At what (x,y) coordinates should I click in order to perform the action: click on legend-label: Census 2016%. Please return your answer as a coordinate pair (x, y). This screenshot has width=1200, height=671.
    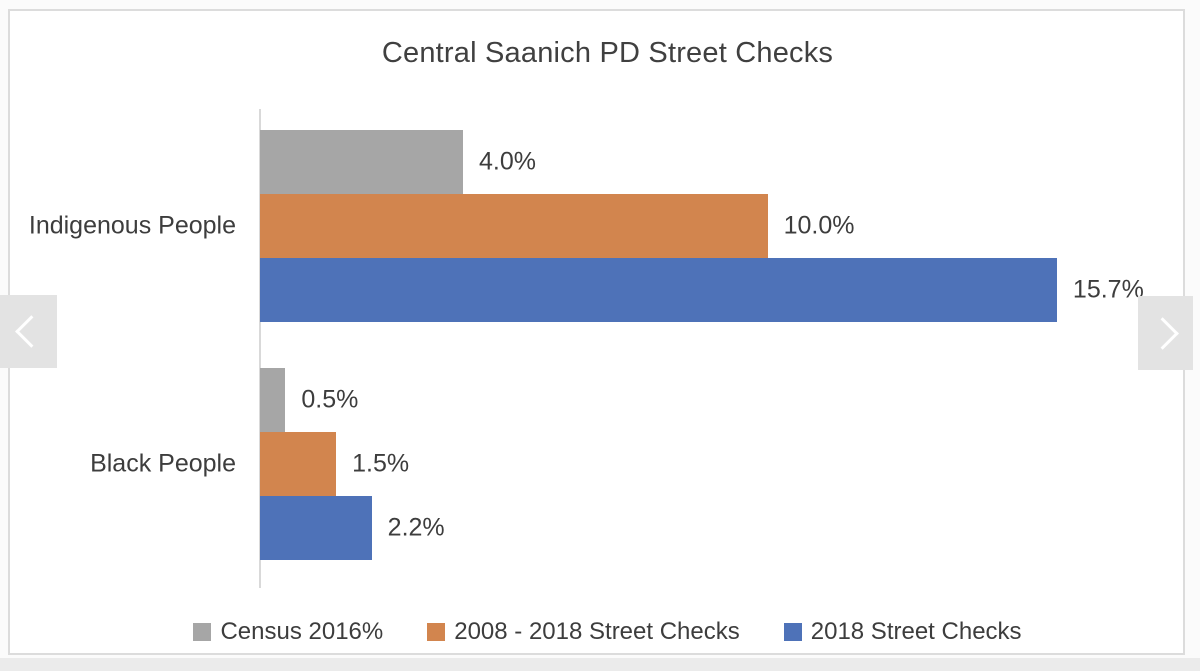
    Looking at the image, I should click on (302, 631).